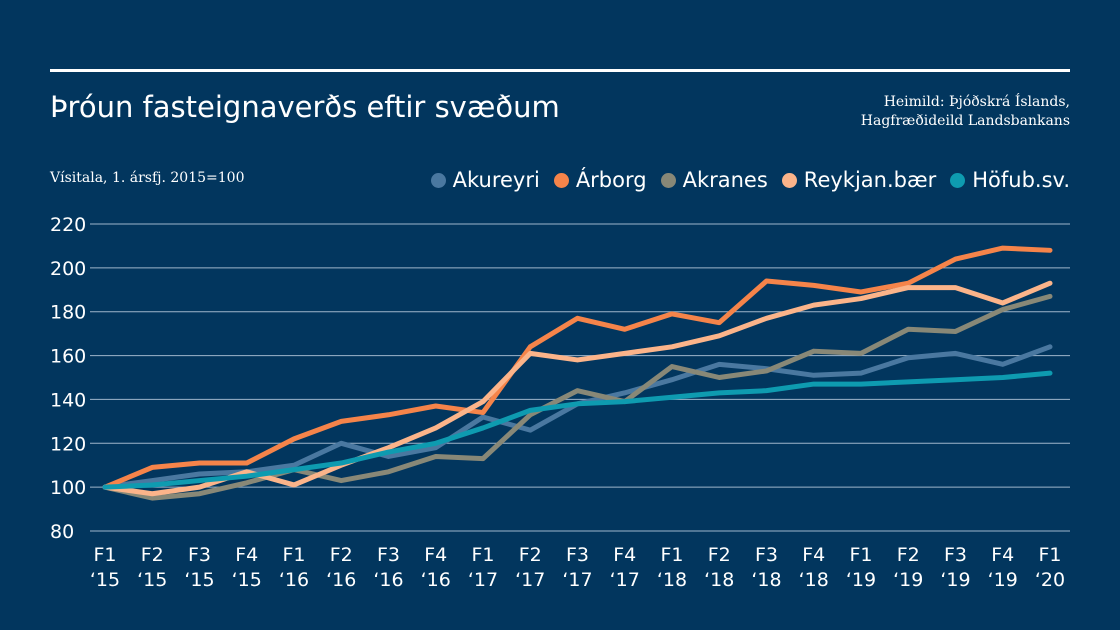  I want to click on legend-label: Akureyri, so click(496, 180).